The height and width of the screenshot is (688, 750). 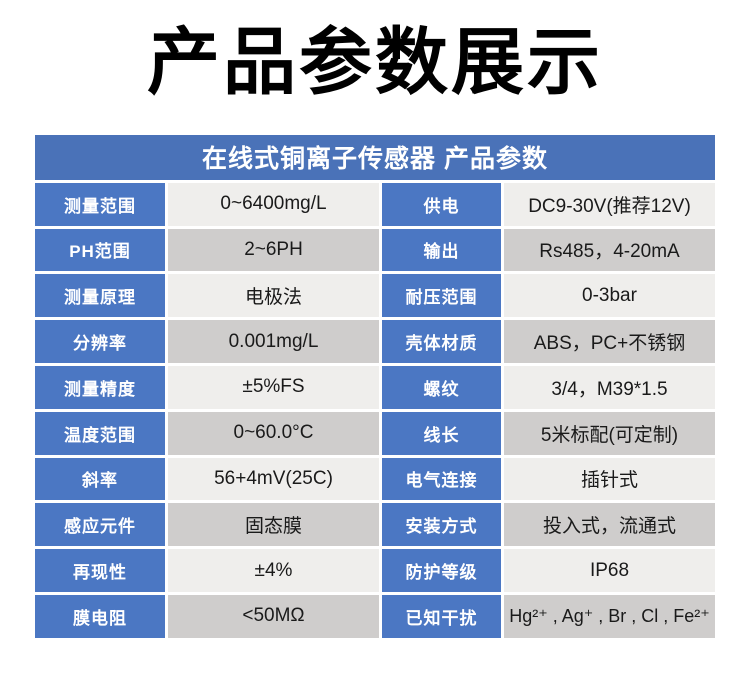 I want to click on spec-label-left: 测量原理, so click(x=100, y=296).